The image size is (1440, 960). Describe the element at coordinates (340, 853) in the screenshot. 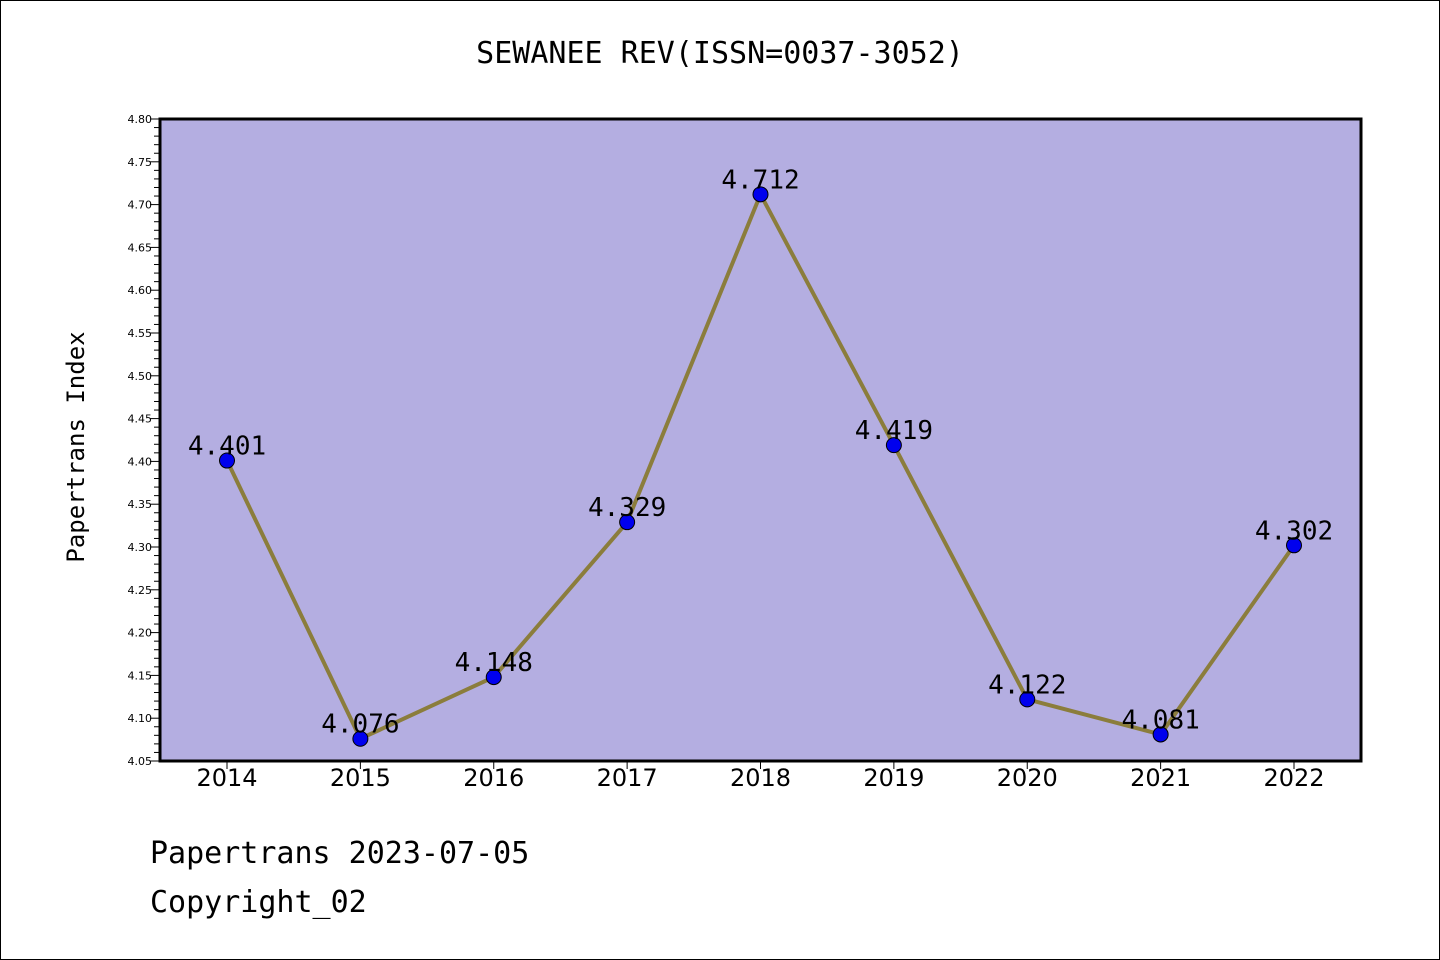

I see `footer-date: Papertrans 2023-07-05` at that location.